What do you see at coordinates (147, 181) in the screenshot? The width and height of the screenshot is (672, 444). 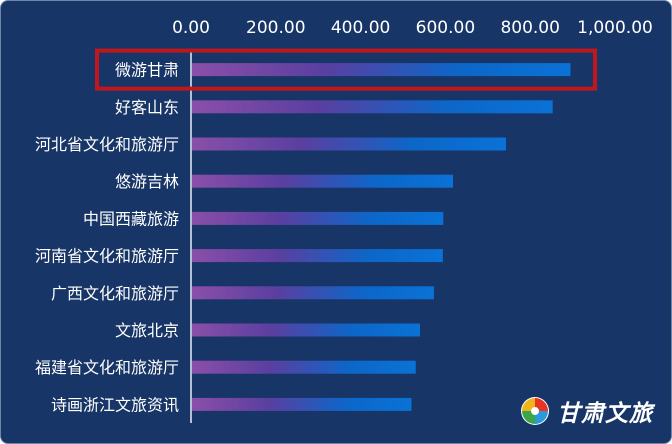 I see `category-label: 悠游吉林` at bounding box center [147, 181].